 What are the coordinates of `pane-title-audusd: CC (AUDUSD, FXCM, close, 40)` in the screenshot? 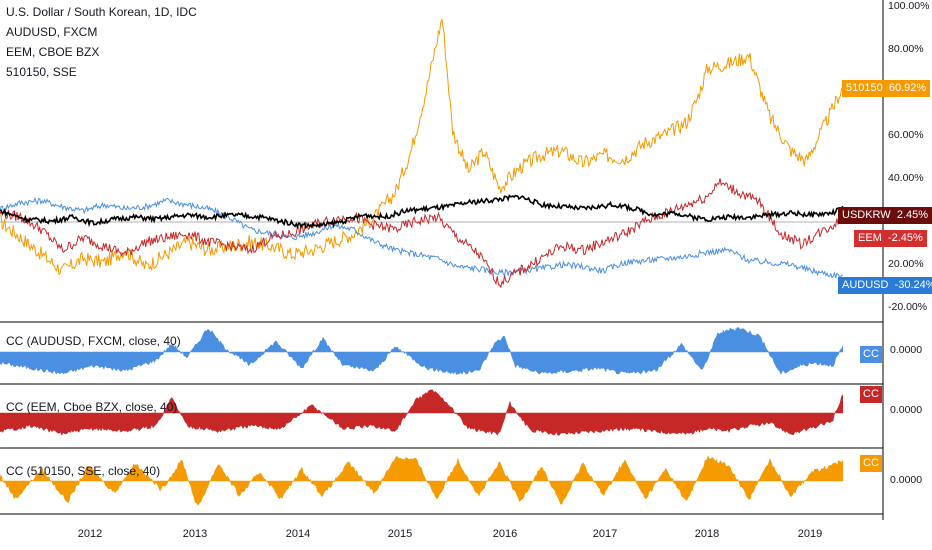 It's located at (93, 341).